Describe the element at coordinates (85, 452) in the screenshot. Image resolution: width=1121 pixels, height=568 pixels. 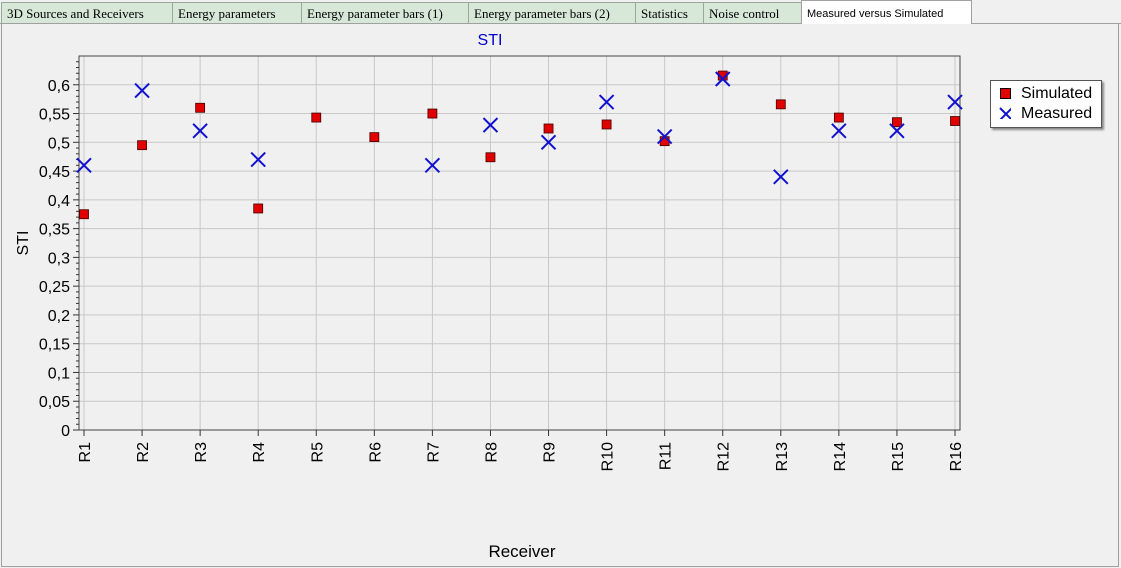
I see `x-tick-label: R1` at that location.